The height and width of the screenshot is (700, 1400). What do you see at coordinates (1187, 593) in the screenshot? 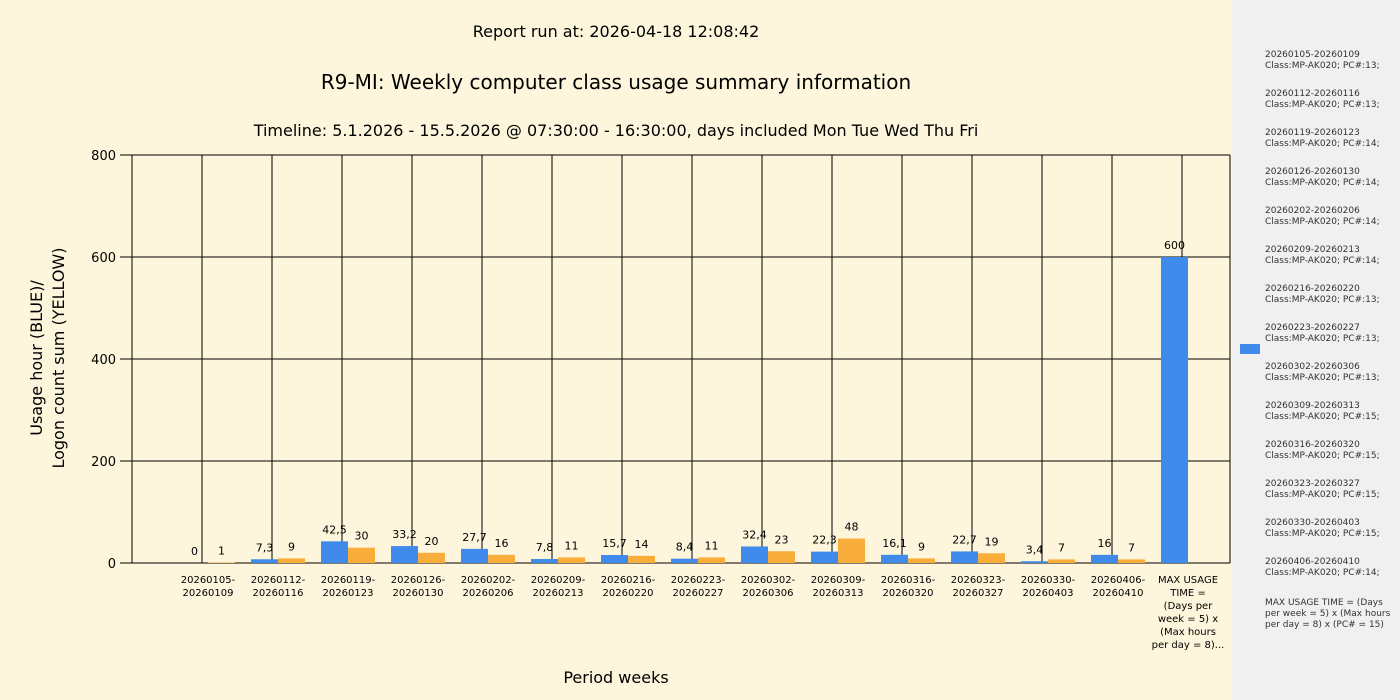
I see `x-tick-label-line: TIME =` at bounding box center [1187, 593].